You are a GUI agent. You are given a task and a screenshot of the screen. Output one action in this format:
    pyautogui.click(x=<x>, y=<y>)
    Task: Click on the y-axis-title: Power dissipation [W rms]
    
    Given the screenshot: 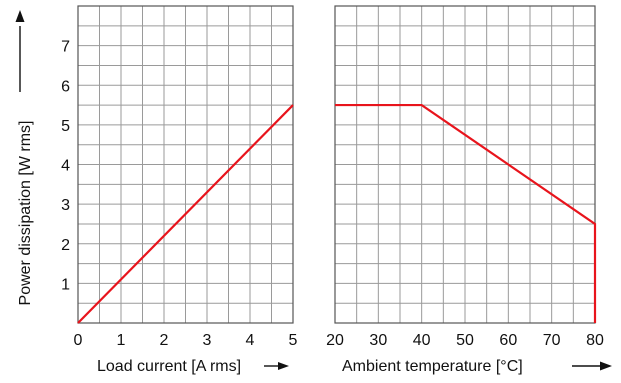 What is the action you would take?
    pyautogui.click(x=25, y=213)
    